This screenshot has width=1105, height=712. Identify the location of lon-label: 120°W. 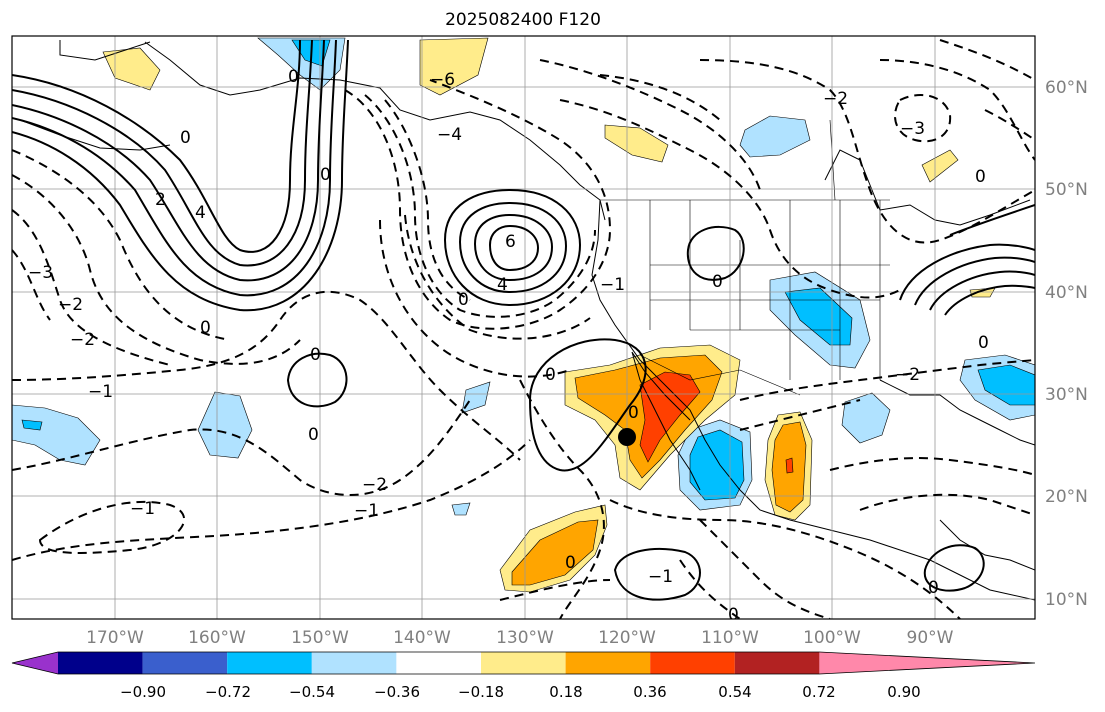
(627, 638).